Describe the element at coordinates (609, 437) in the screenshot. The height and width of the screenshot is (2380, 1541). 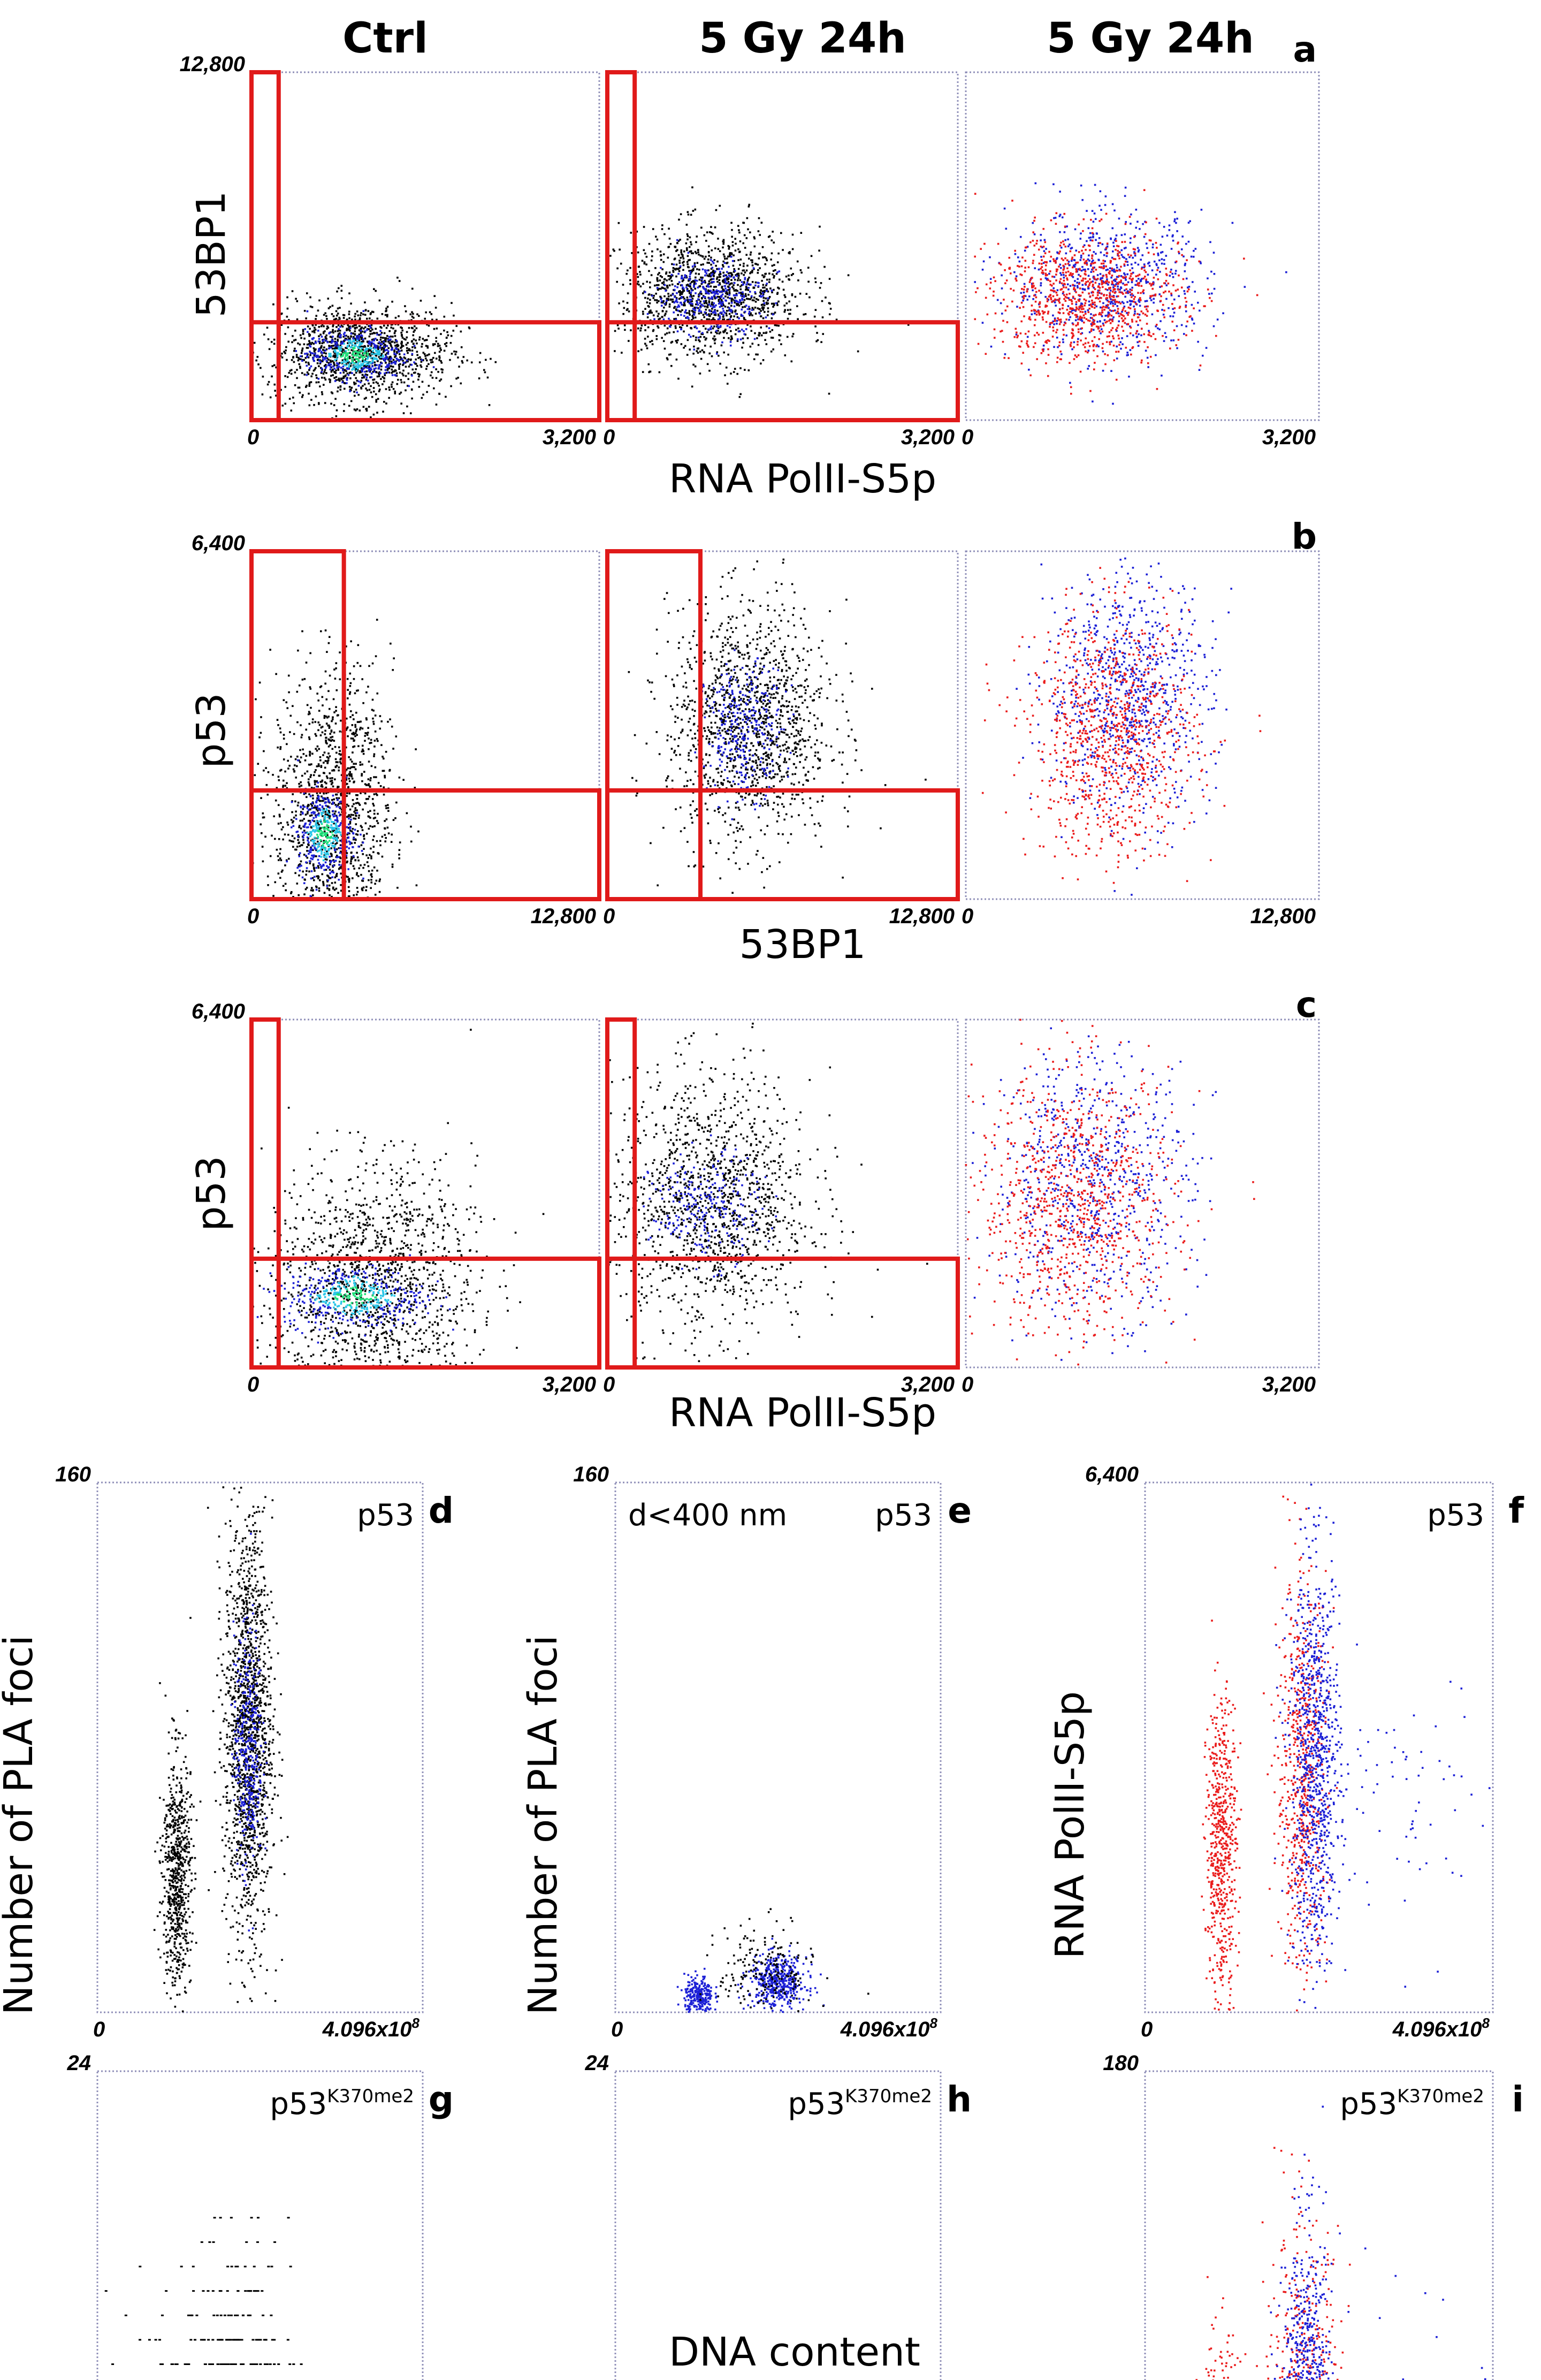
I see `x-tick-min: 0` at that location.